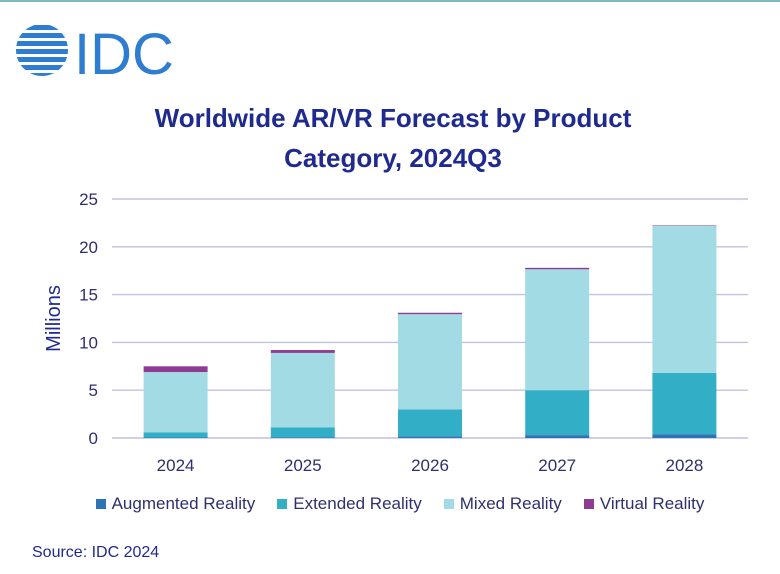  Describe the element at coordinates (557, 268) in the screenshot. I see `bar-virtual-2027` at that location.